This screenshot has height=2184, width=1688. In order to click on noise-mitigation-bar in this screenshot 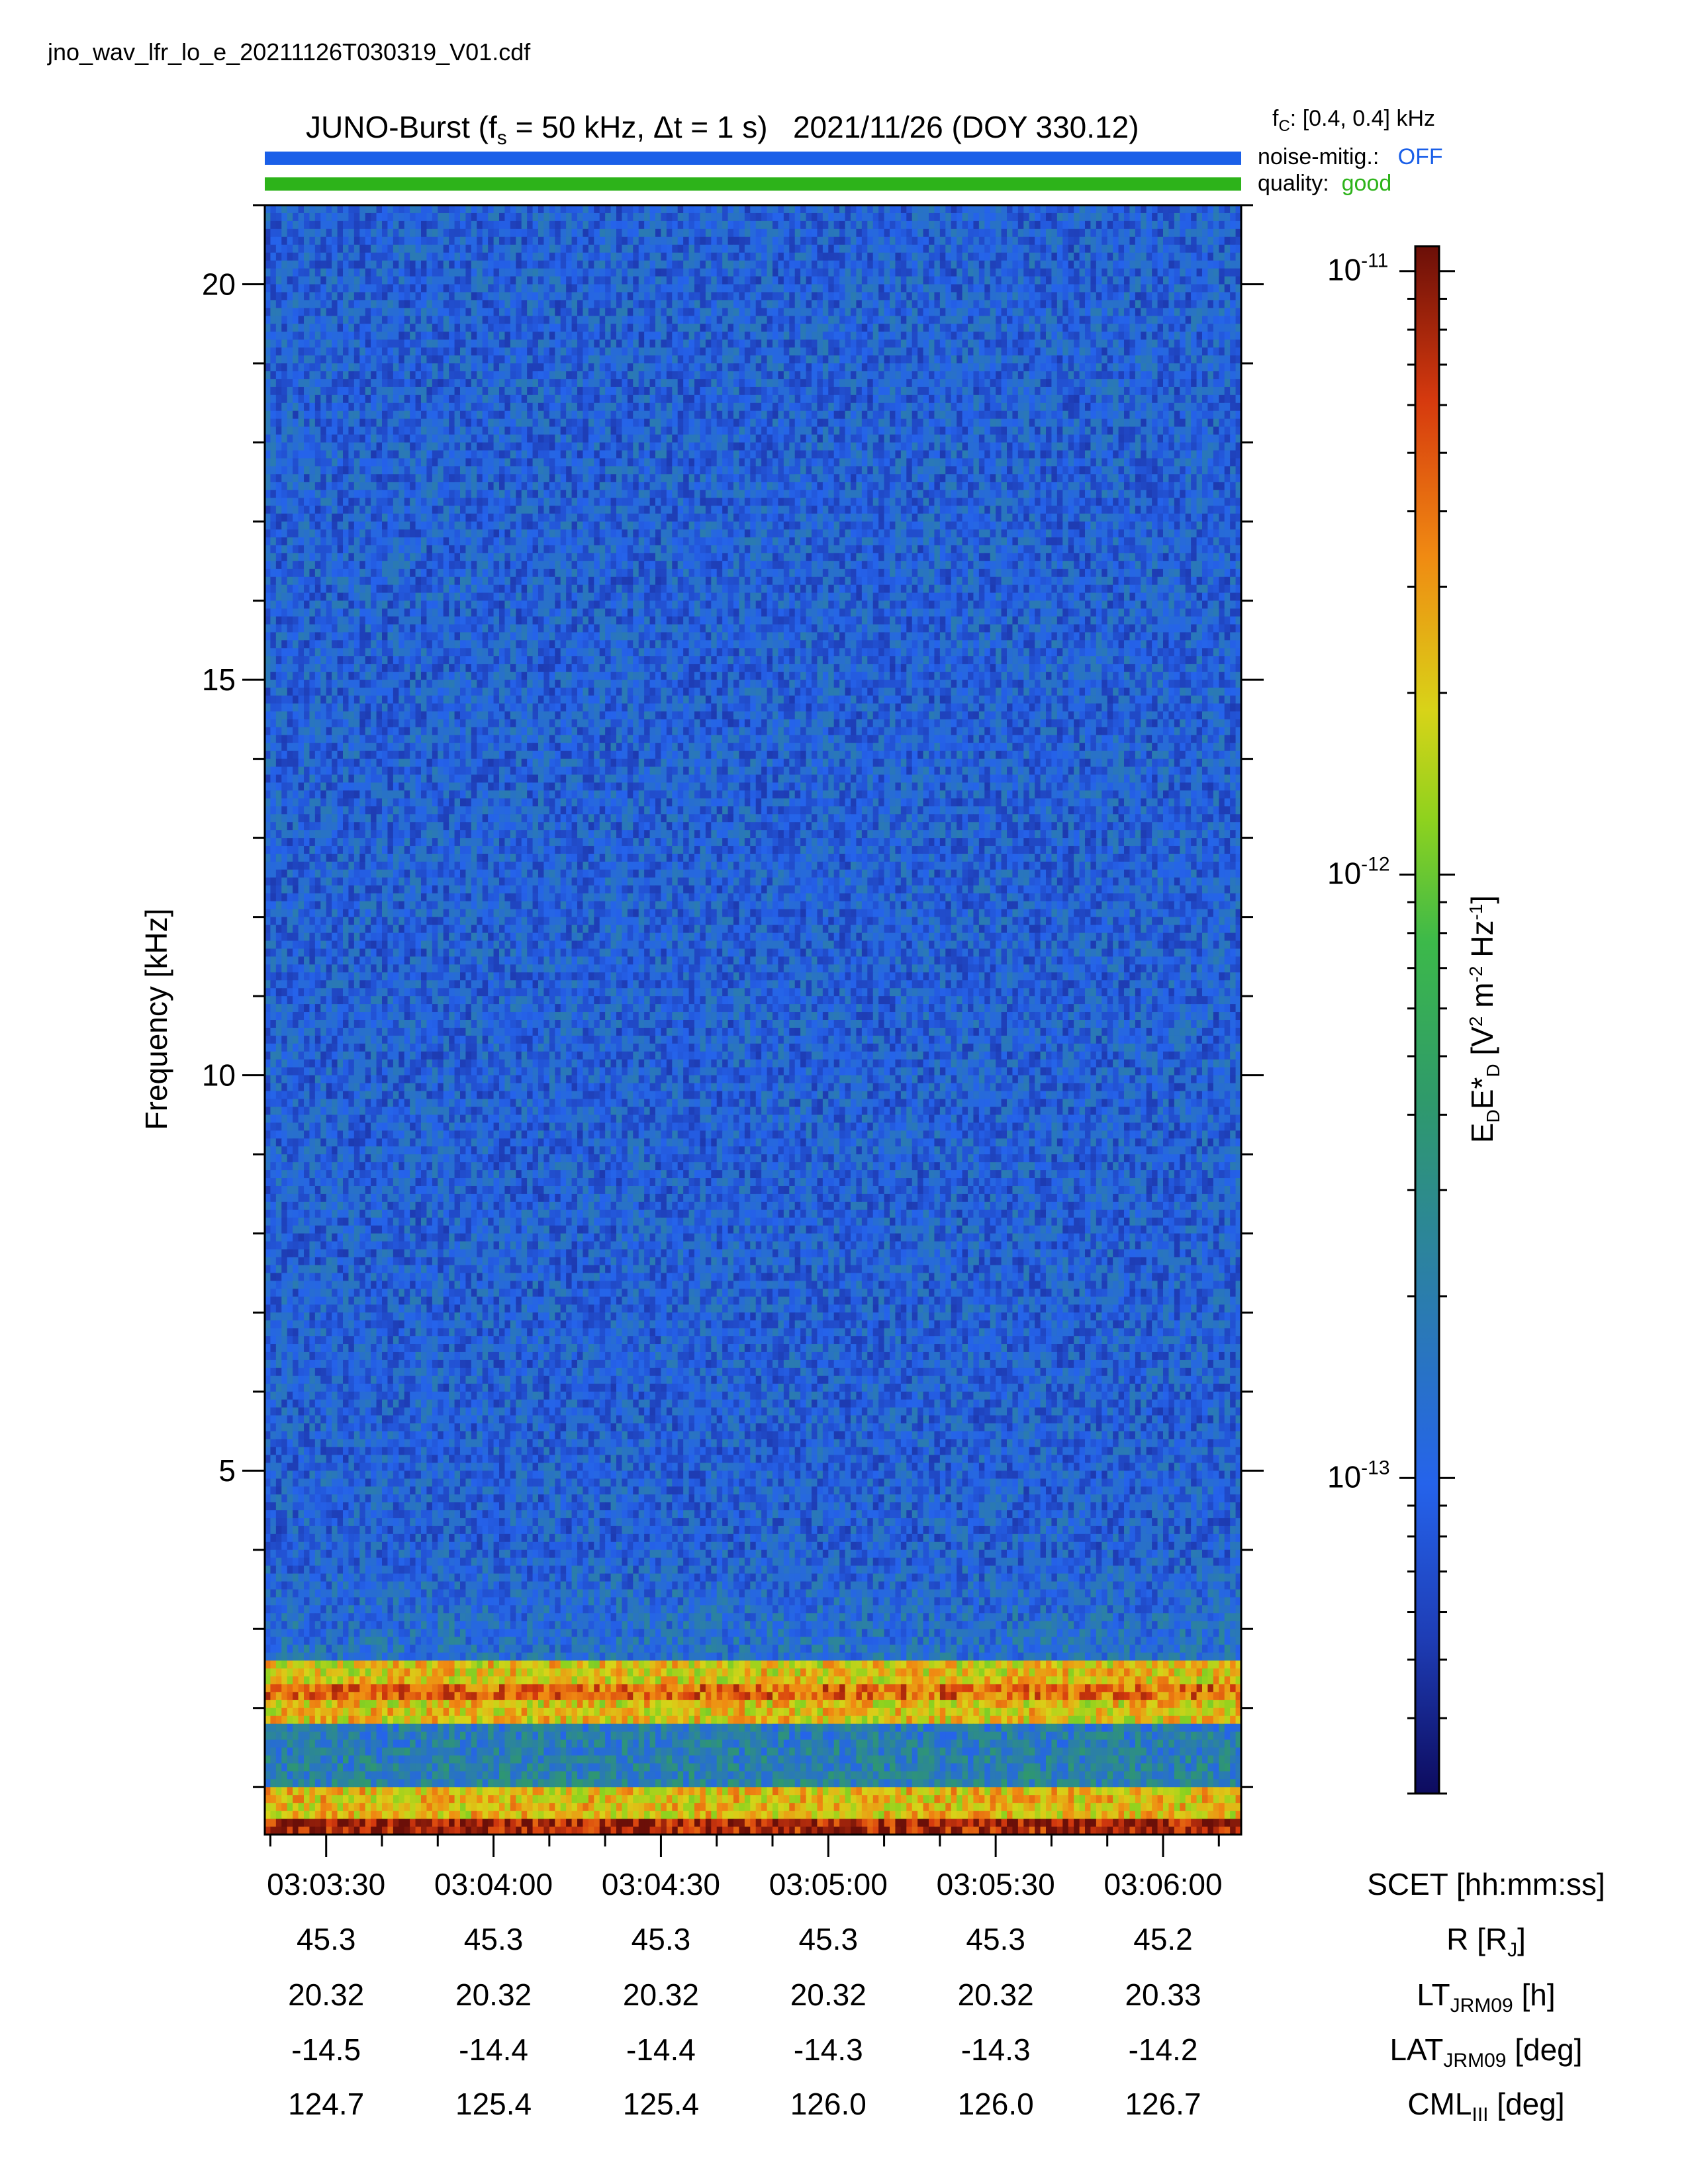, I will do `click(753, 159)`.